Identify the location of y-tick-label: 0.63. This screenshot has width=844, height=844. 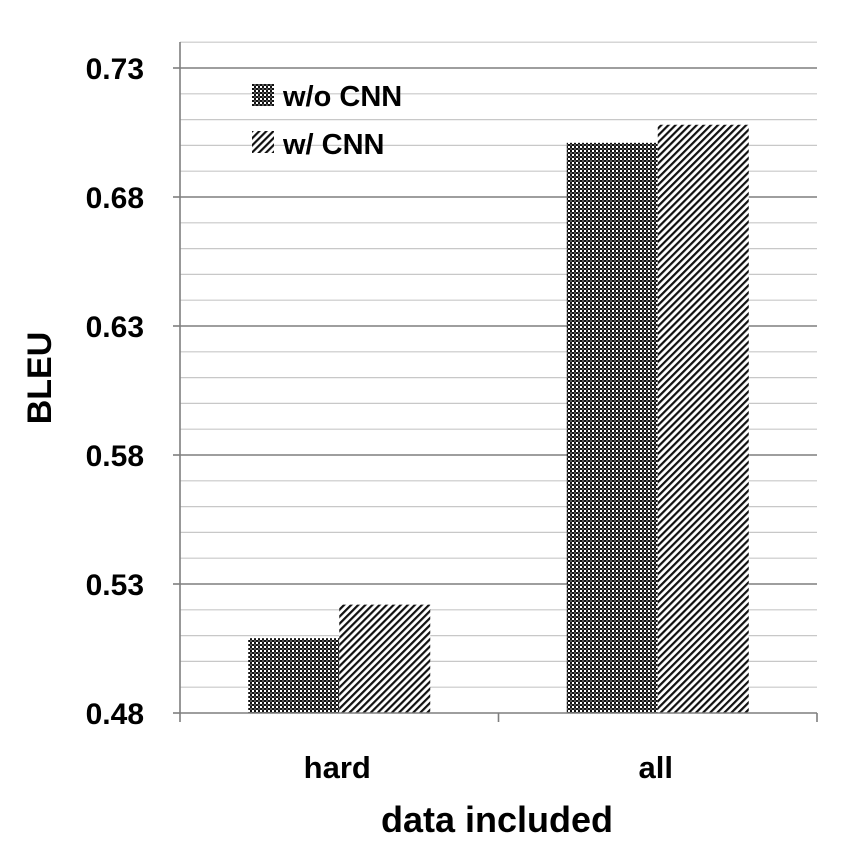
(115, 327).